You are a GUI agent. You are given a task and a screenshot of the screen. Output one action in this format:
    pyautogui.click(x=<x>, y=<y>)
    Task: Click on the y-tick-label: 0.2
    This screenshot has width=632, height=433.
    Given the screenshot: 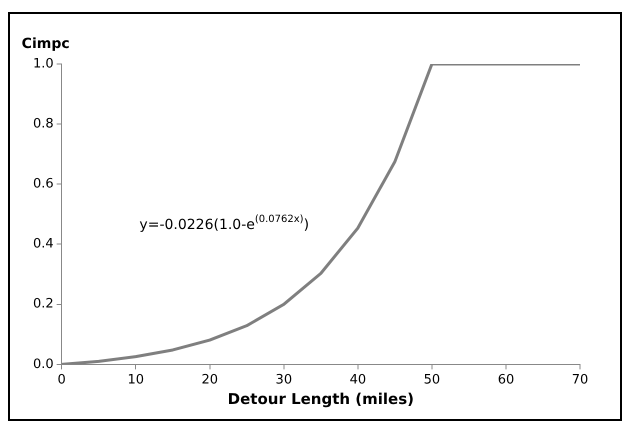 What is the action you would take?
    pyautogui.click(x=43, y=304)
    